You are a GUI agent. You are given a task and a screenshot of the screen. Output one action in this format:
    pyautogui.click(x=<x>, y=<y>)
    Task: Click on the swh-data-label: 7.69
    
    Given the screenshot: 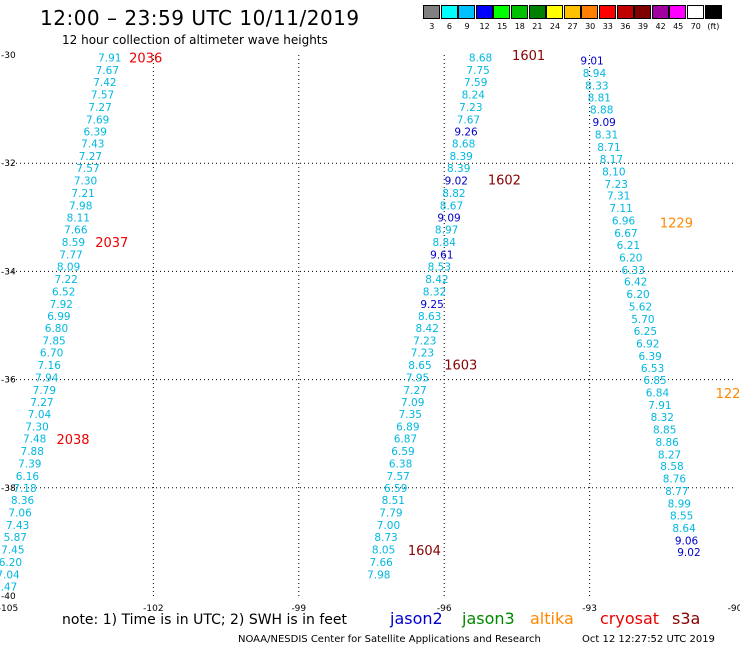 What is the action you would take?
    pyautogui.click(x=97, y=120)
    